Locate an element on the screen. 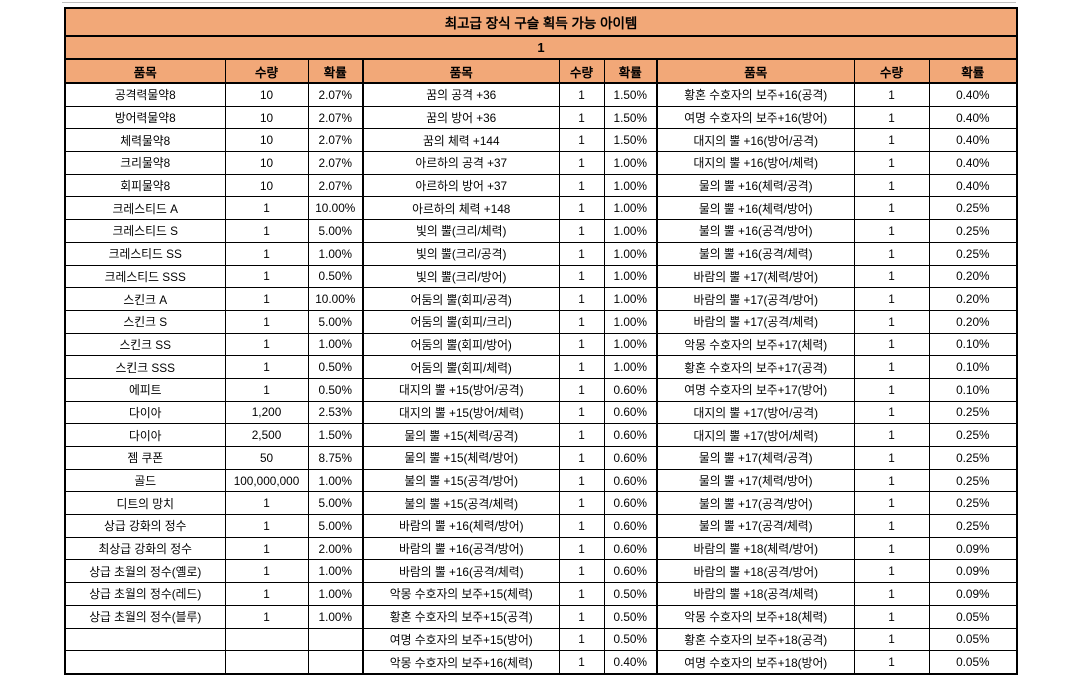  item-cell: 황혼 수호자의 보주+18(공격) is located at coordinates (755, 639).